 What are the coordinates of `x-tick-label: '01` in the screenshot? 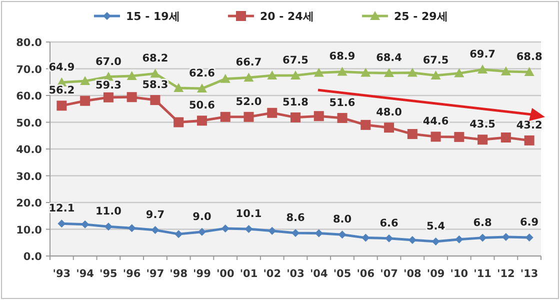 It's located at (249, 274).